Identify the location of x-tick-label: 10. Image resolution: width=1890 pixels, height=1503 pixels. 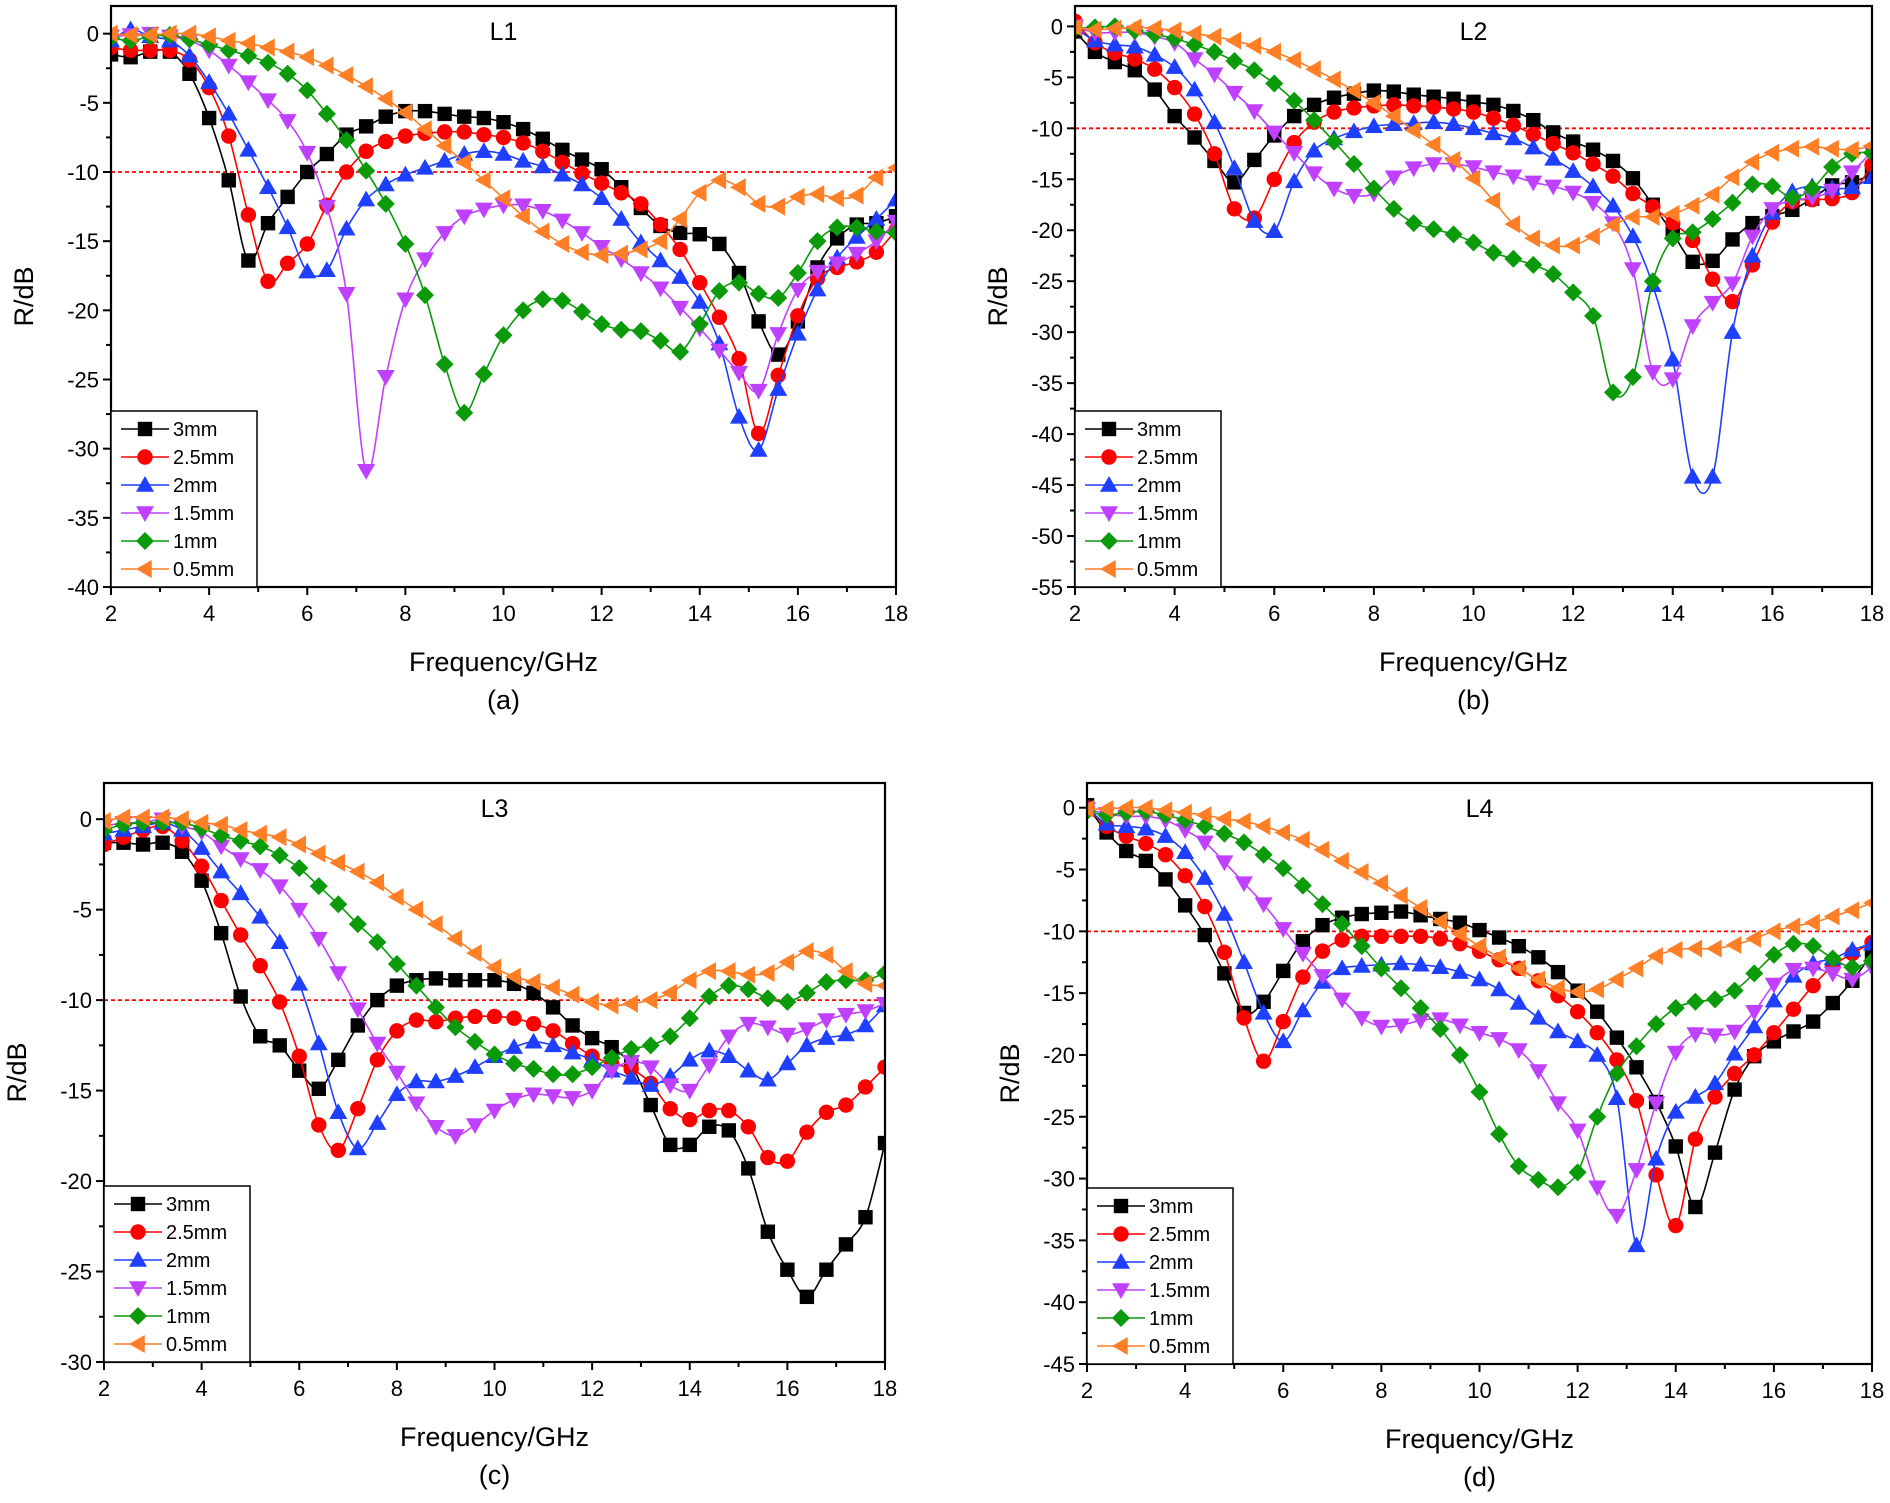
(503, 613).